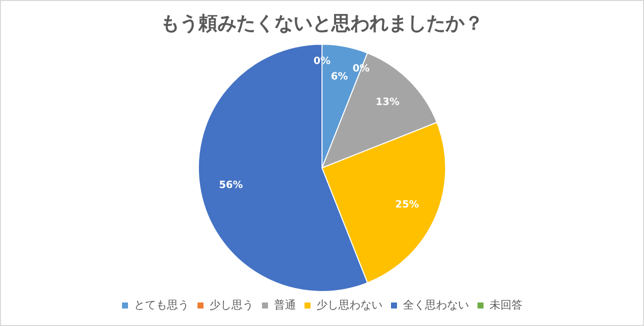  What do you see at coordinates (322, 23) in the screenshot?
I see `chart-title: もう頼みたくないと思われましたか？` at bounding box center [322, 23].